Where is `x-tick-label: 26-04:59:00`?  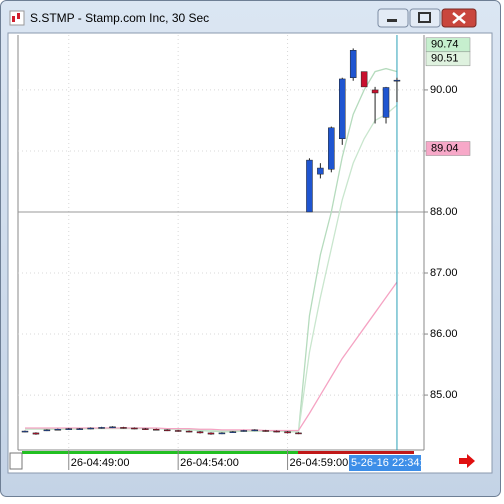
x-tick-label: 26-04:59:00 is located at coordinates (319, 463).